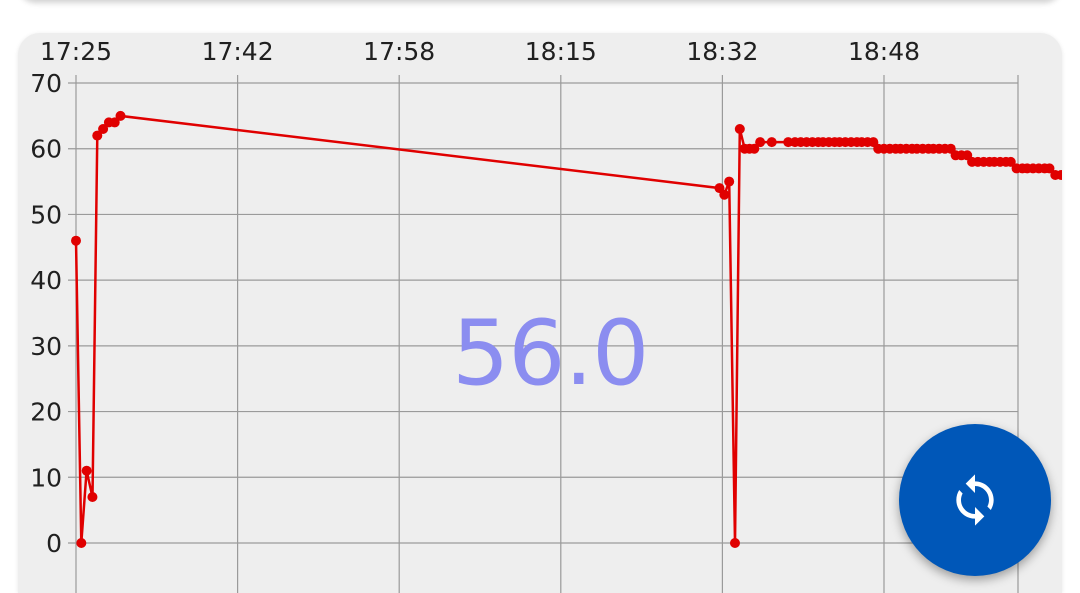 The height and width of the screenshot is (593, 1080). Describe the element at coordinates (46, 412) in the screenshot. I see `y-tick-label: 20` at that location.